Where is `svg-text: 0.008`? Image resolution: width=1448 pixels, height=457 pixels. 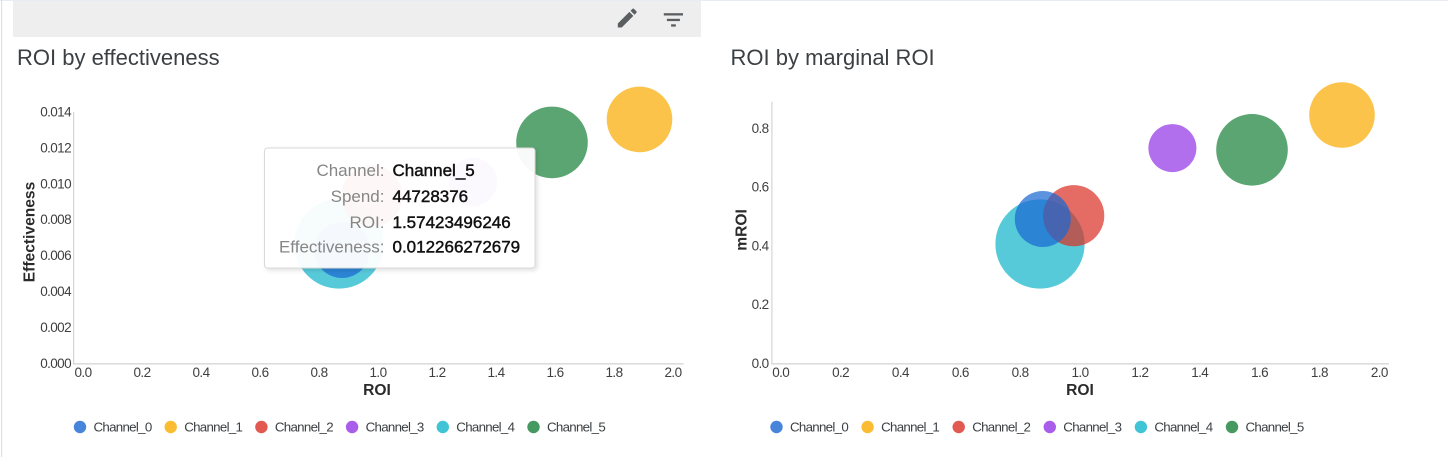
svg-text: 0.008 is located at coordinates (55, 219).